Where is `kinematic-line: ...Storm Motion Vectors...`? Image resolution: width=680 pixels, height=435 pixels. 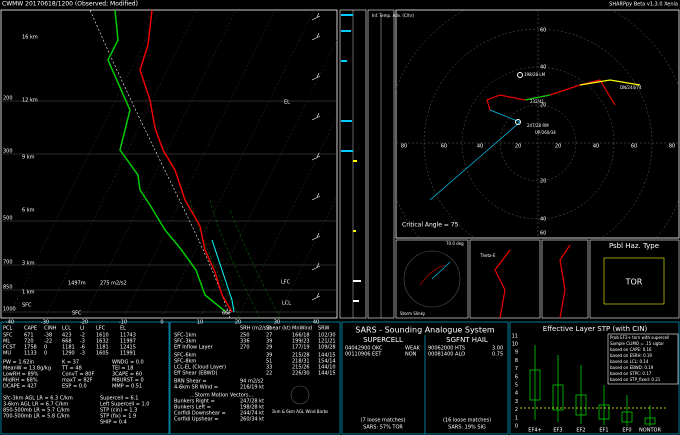 kinematic-line: ...Storm Motion Vectors... is located at coordinates (222, 396).